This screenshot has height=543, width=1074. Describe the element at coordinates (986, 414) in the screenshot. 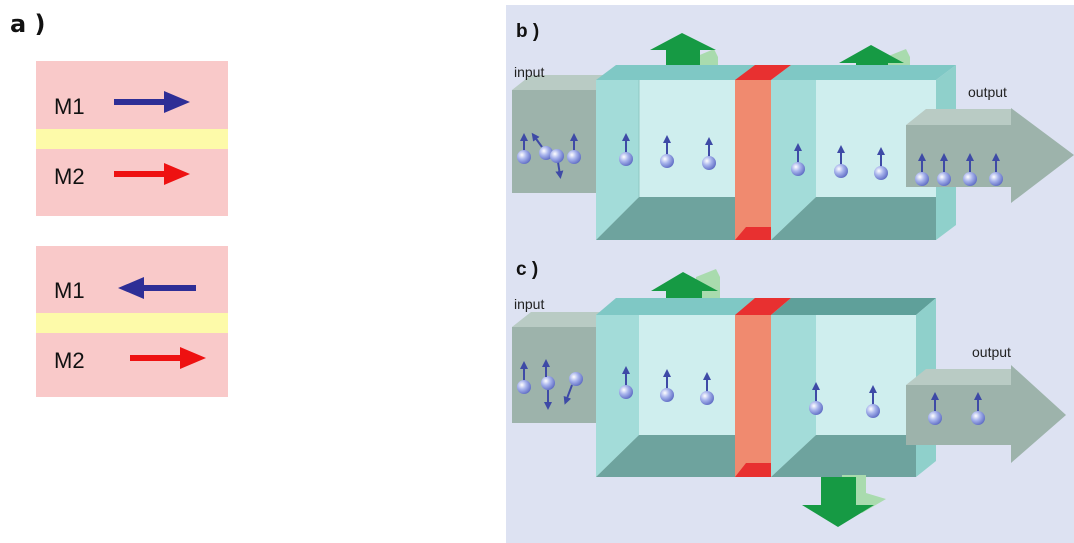

I see `output-beam` at that location.